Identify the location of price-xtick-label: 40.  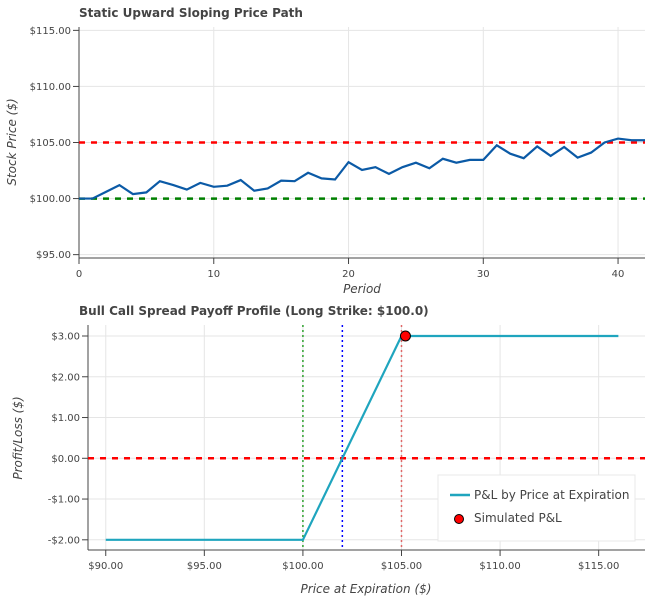
(618, 274).